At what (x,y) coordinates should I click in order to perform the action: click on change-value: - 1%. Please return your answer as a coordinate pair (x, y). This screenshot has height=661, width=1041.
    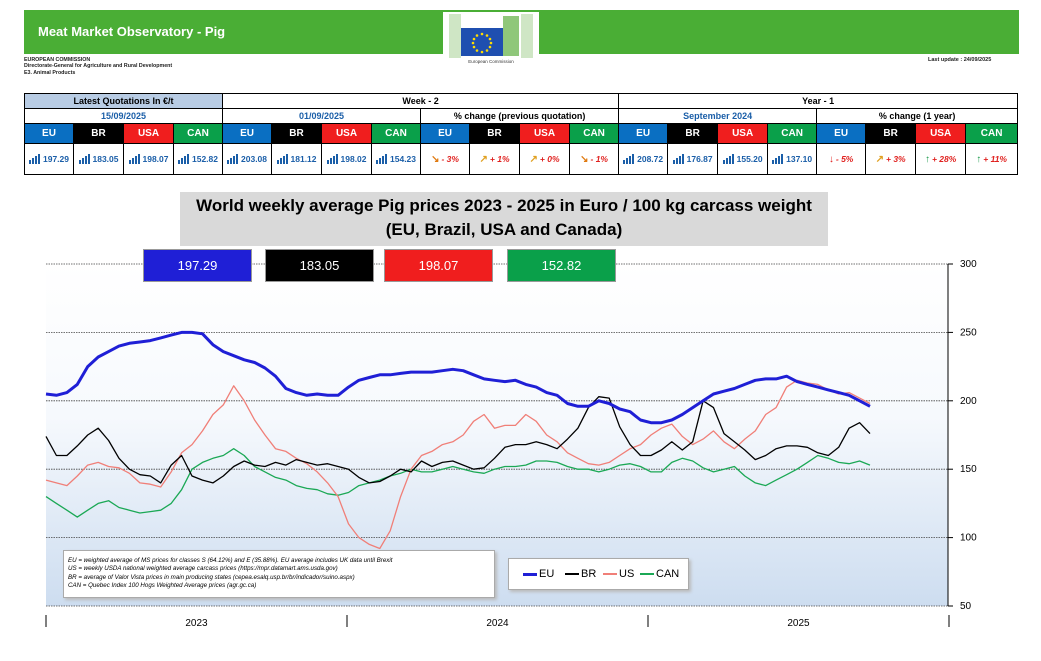
    Looking at the image, I should click on (599, 158).